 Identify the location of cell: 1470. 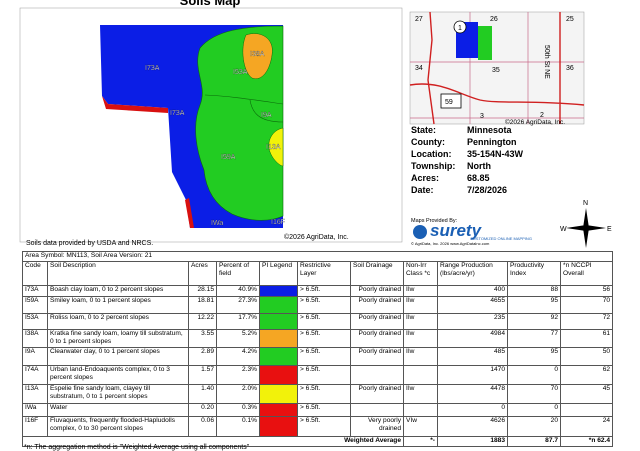
(472, 375).